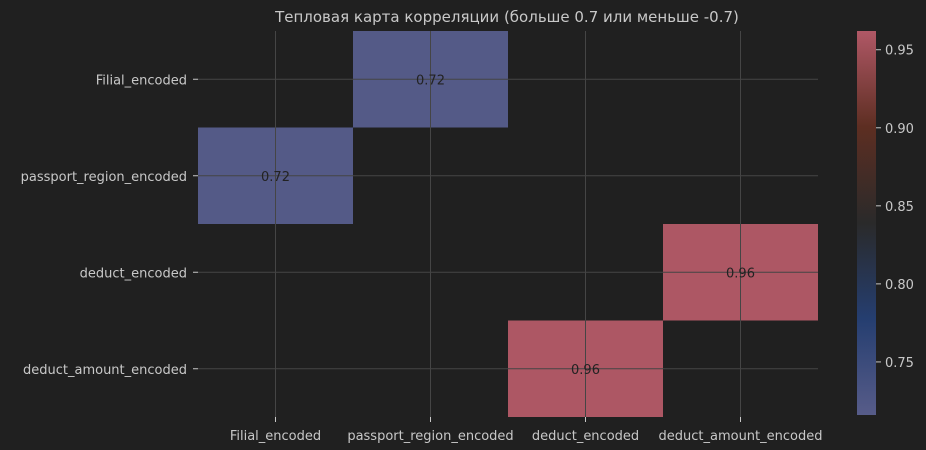 This screenshot has height=450, width=926. What do you see at coordinates (899, 285) in the screenshot?
I see `colorbar-tick-label: 0.80` at bounding box center [899, 285].